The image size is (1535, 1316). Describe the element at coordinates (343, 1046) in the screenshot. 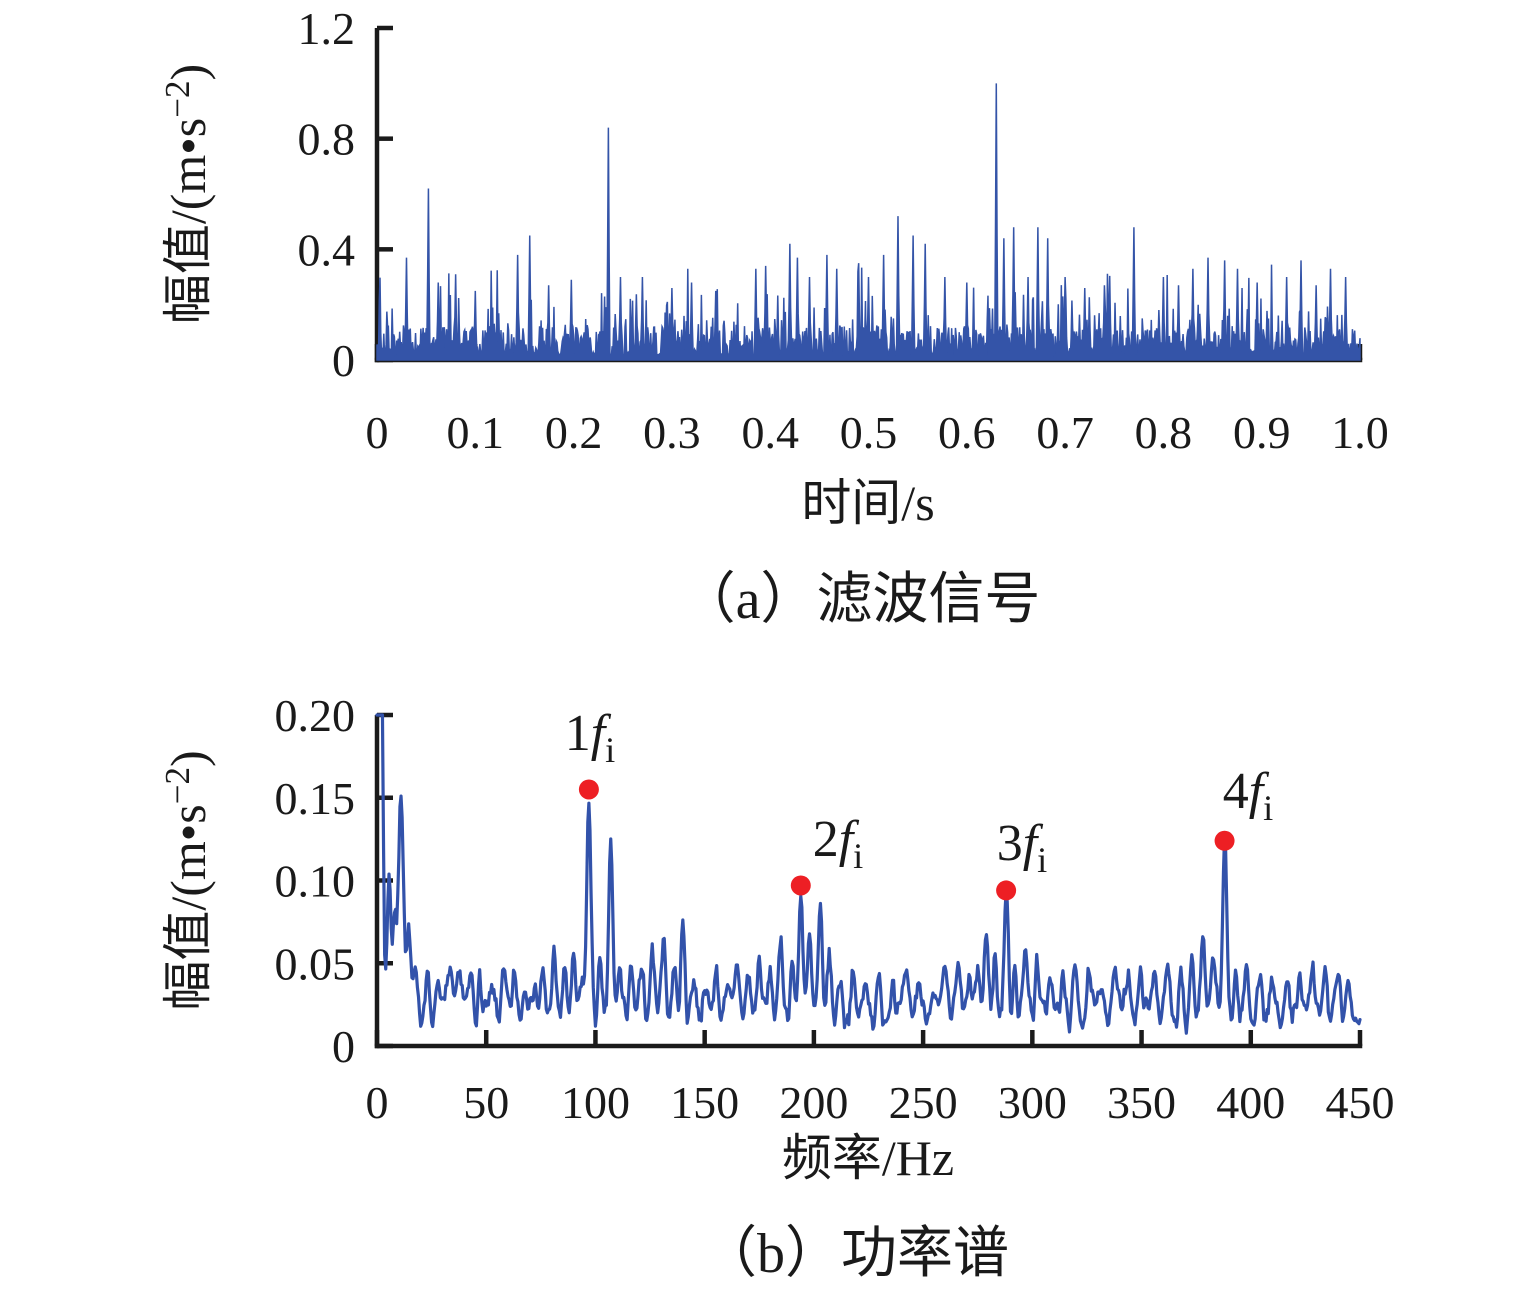

I see `chart-b-y-tick-label: 0` at that location.